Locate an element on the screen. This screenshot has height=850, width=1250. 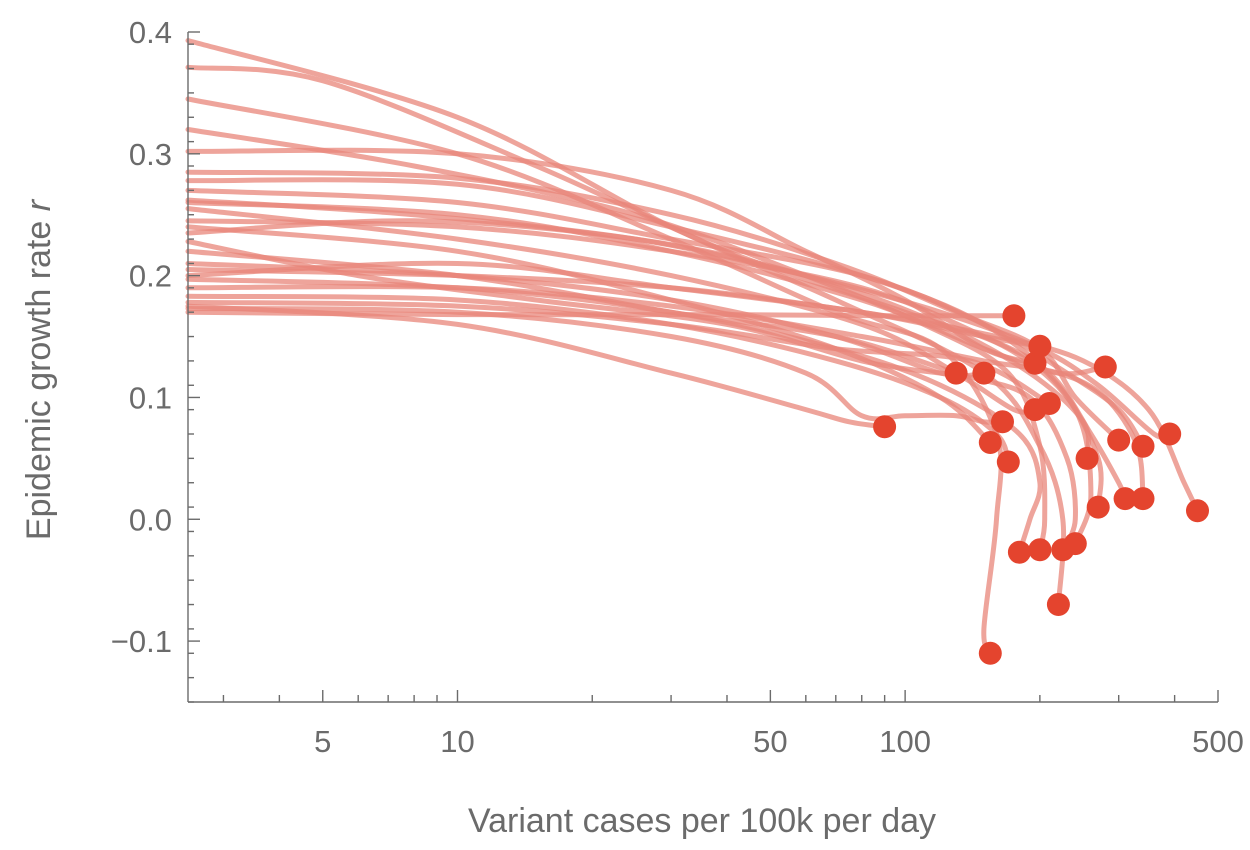
y-tick-label-1: 0.4 is located at coordinates (150, 32).